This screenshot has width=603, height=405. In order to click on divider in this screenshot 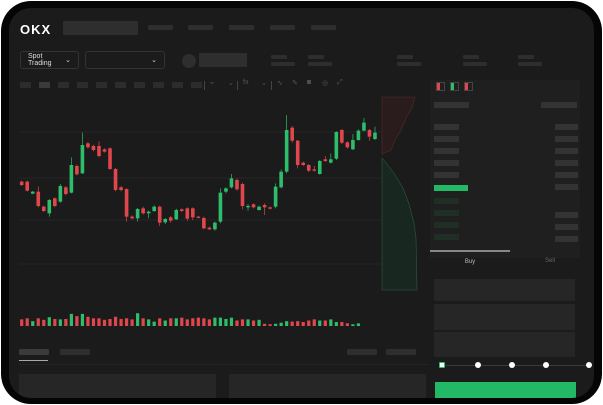, I will do `click(224, 364)`.